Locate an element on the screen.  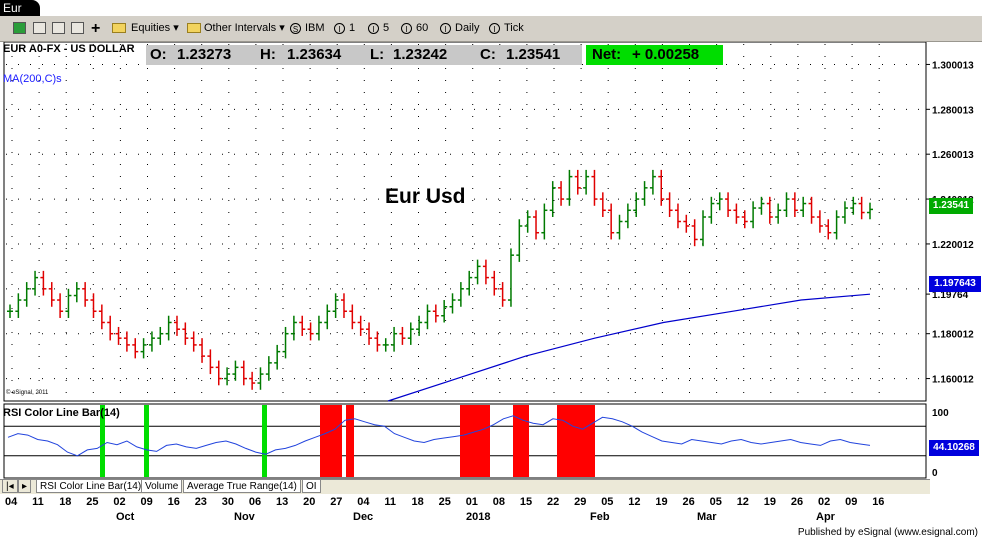
rsi-value-tag: 44.10268 is located at coordinates (954, 448).